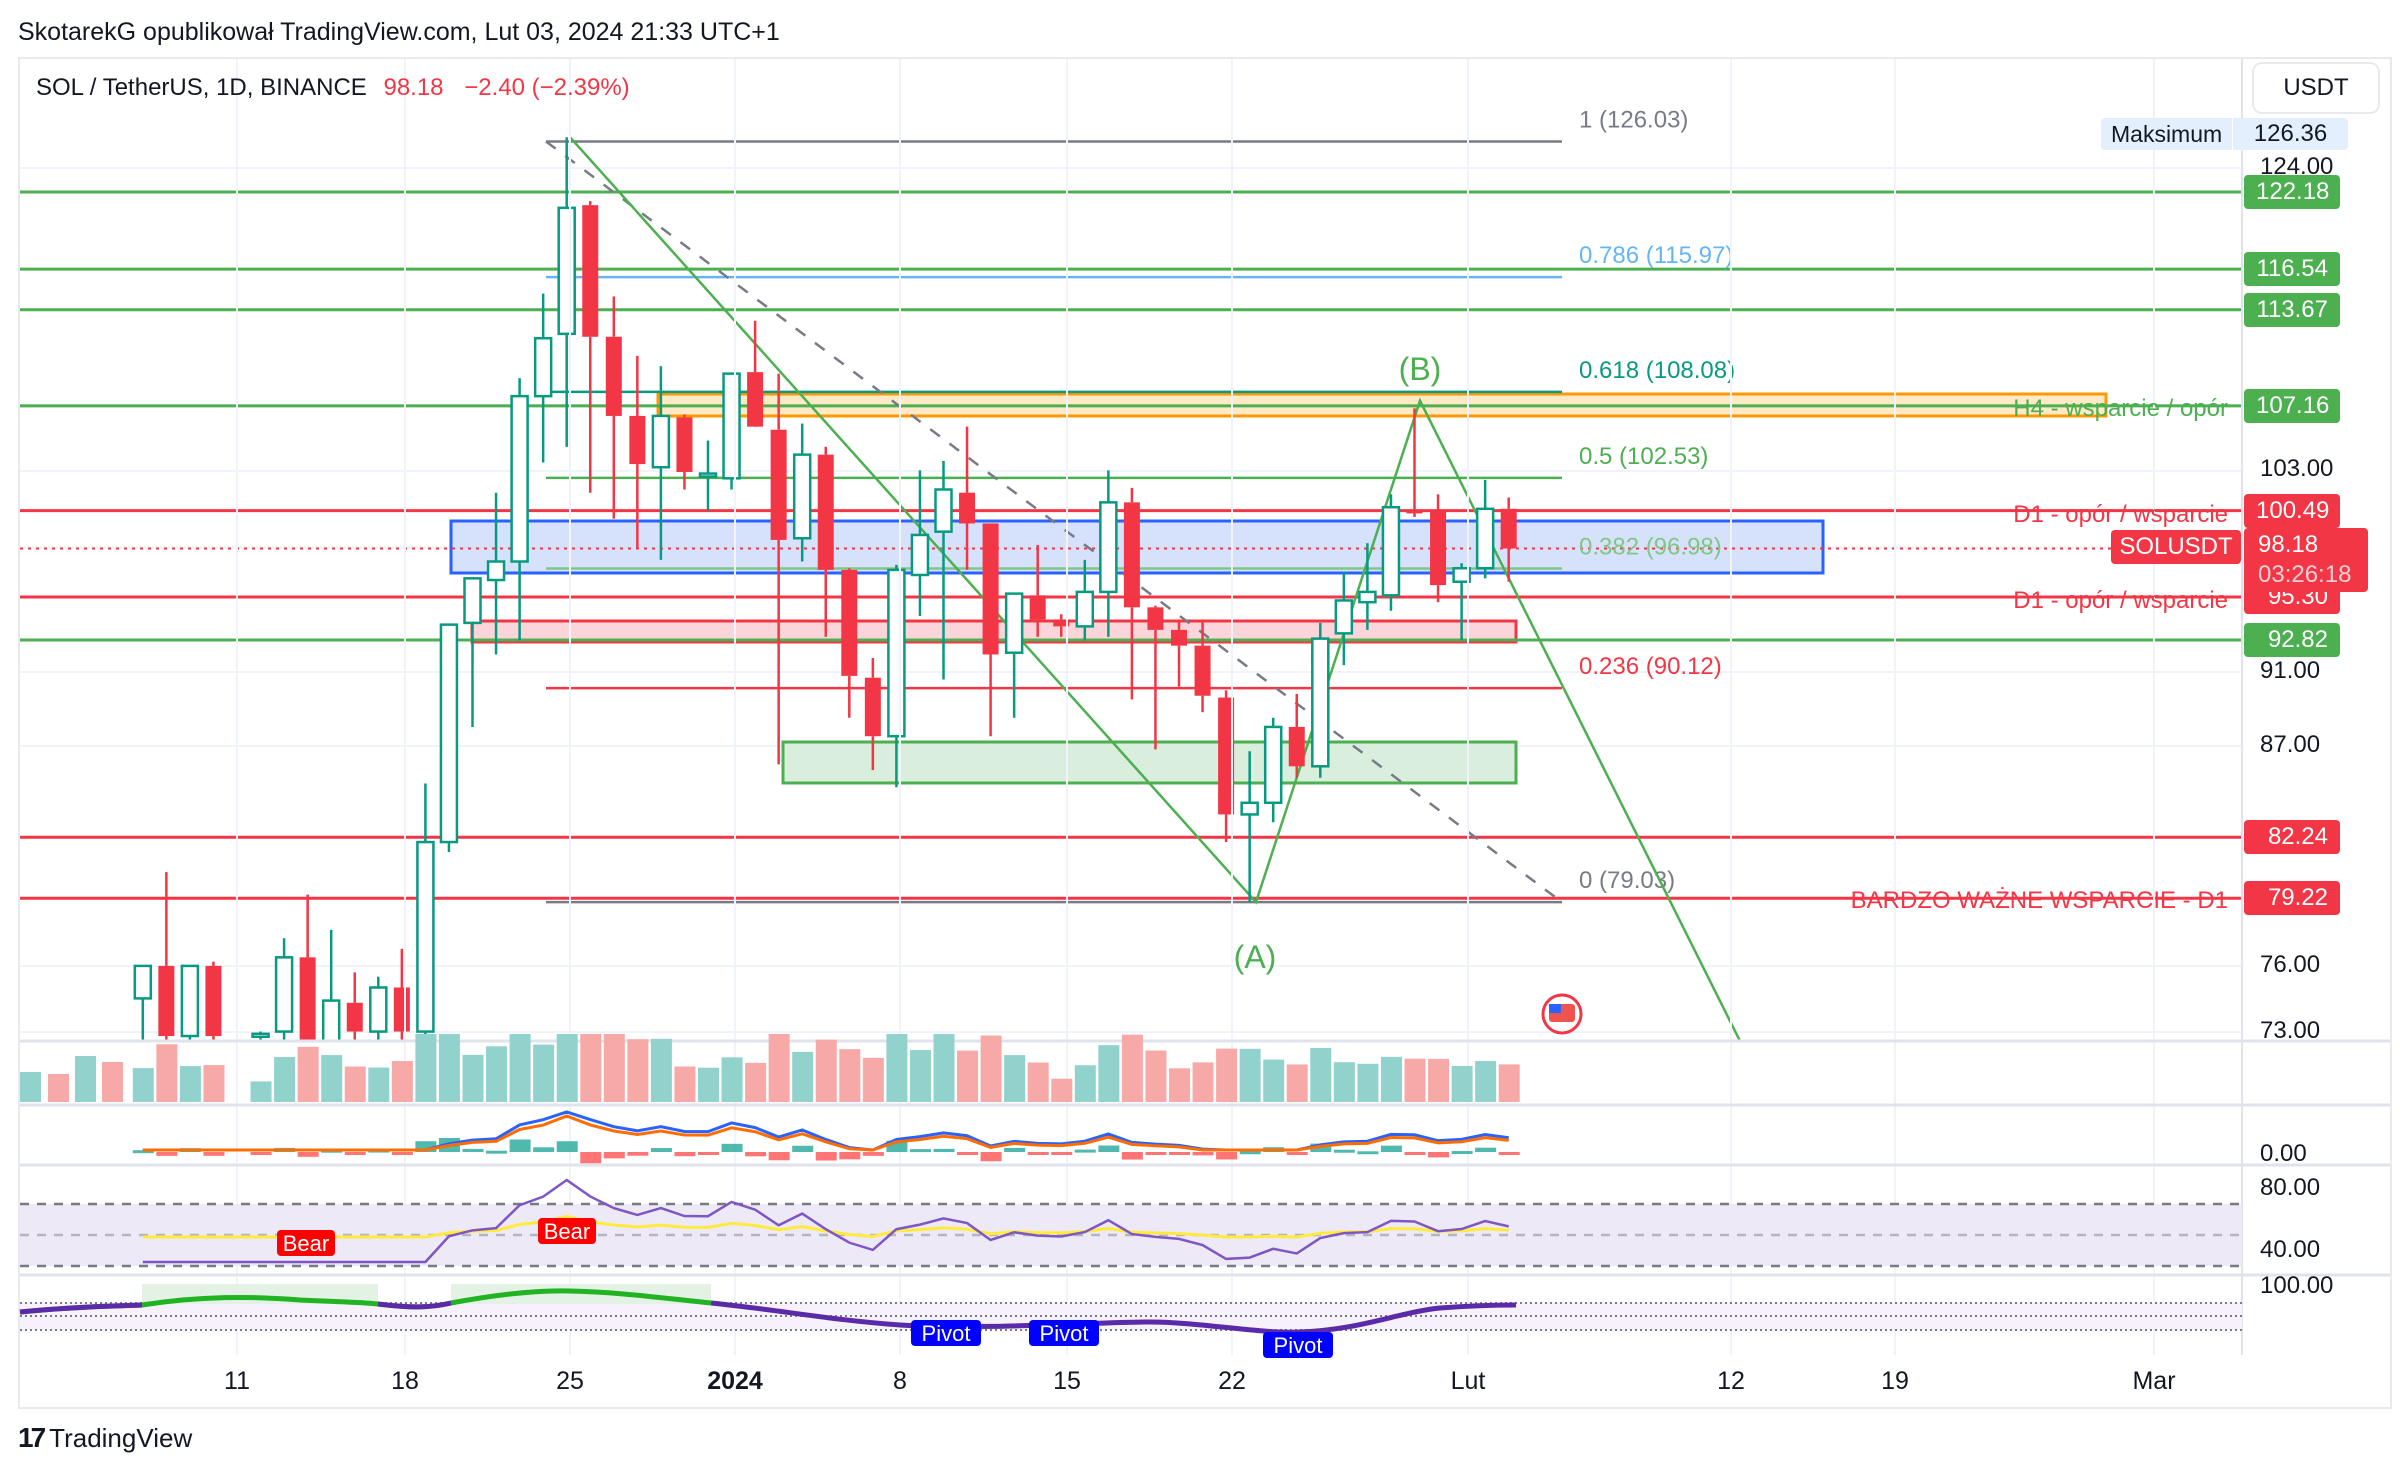  Describe the element at coordinates (2290, 671) in the screenshot. I see `price-axis-tick: 91.00` at that location.